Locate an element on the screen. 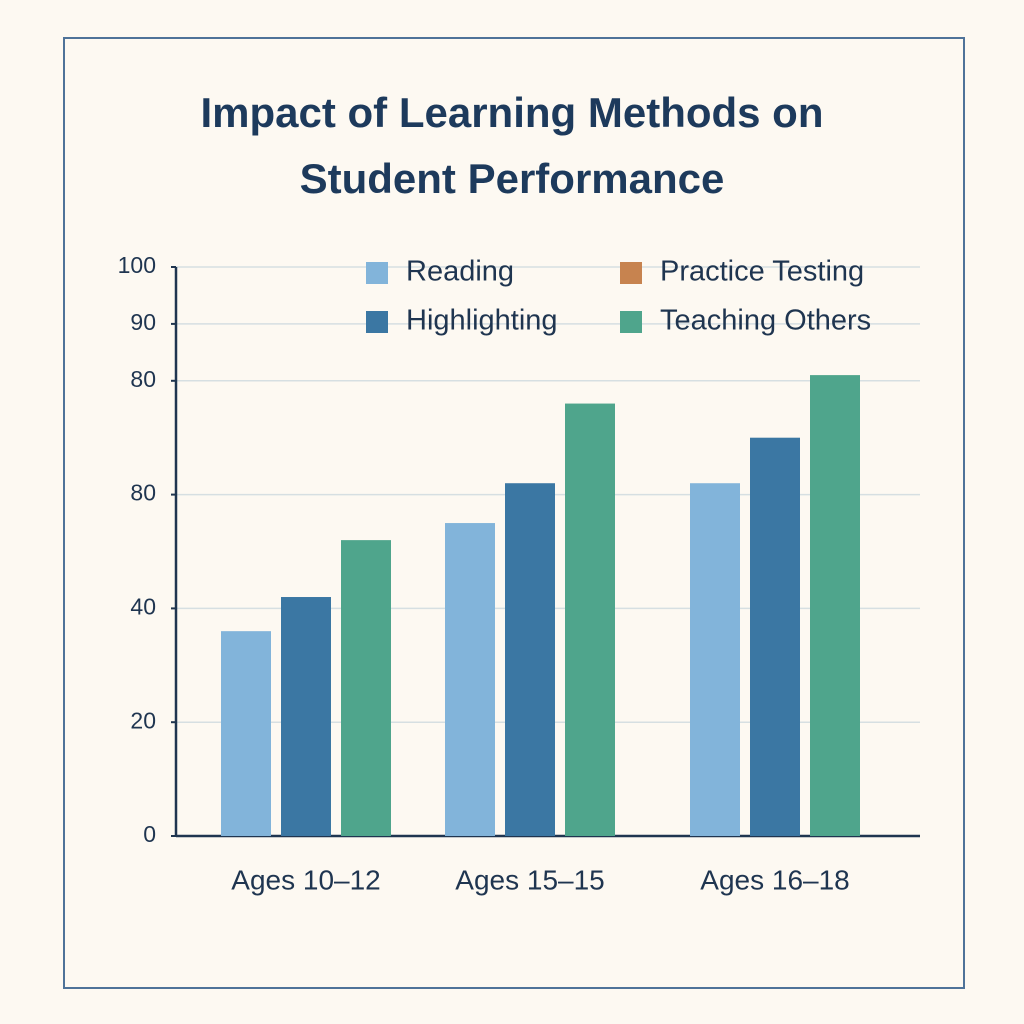 The height and width of the screenshot is (1024, 1024). y-tick-label: 100 is located at coordinates (137, 265).